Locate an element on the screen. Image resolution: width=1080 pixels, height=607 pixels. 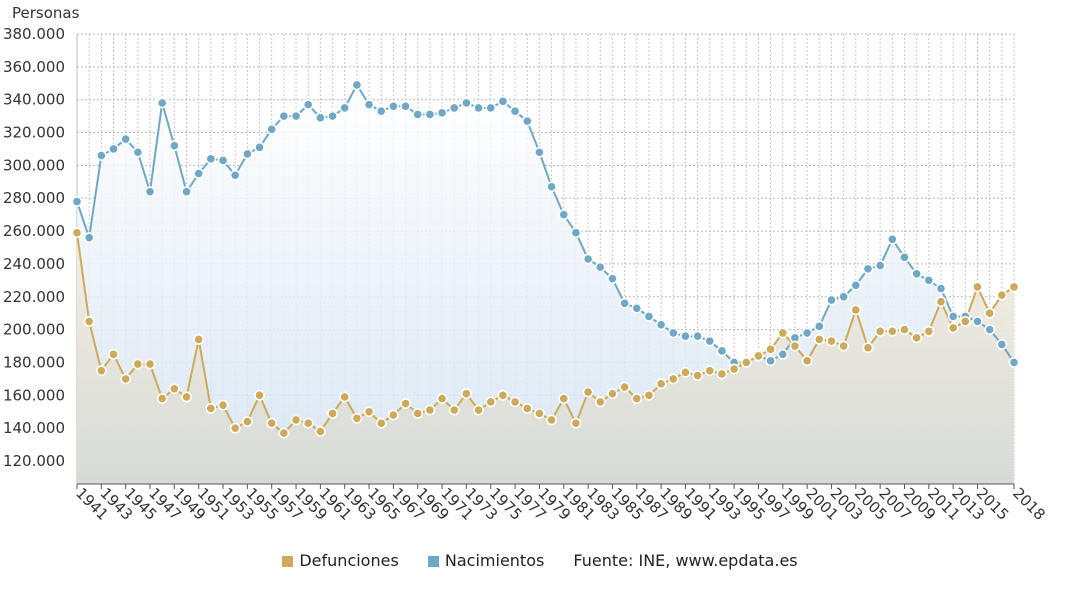
point-defunciones-2012 is located at coordinates (941, 302).